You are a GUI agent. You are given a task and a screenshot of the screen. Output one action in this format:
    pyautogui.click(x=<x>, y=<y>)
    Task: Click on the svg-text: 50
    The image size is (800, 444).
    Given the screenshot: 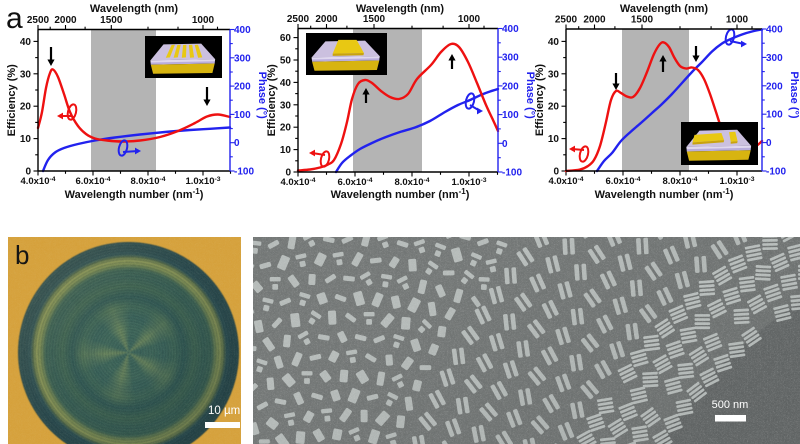 What is the action you would take?
    pyautogui.click(x=286, y=61)
    